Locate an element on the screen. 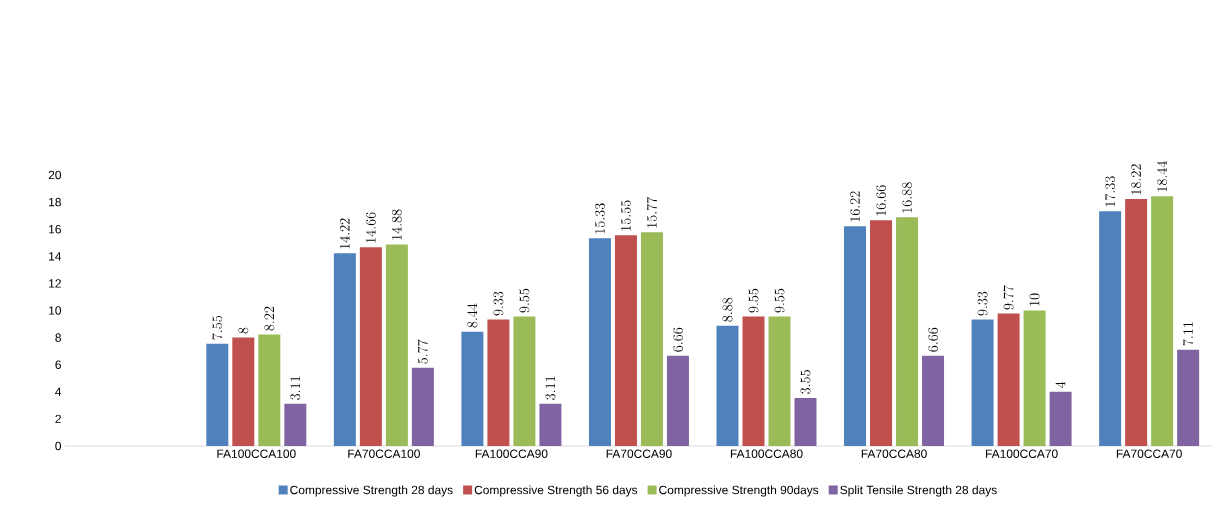 The height and width of the screenshot is (527, 1213). data-label: 5.77 is located at coordinates (422, 351).